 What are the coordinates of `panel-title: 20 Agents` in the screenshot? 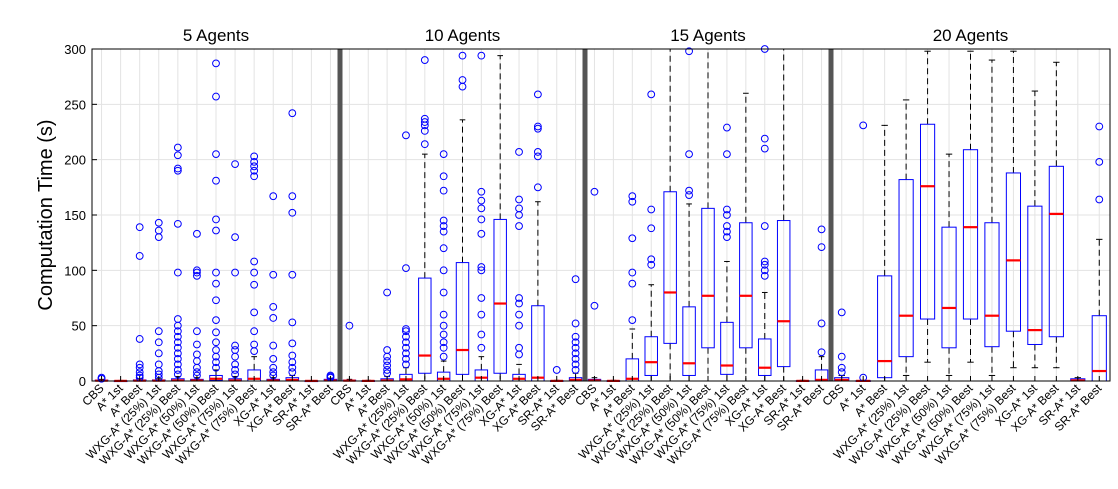 It's located at (971, 35).